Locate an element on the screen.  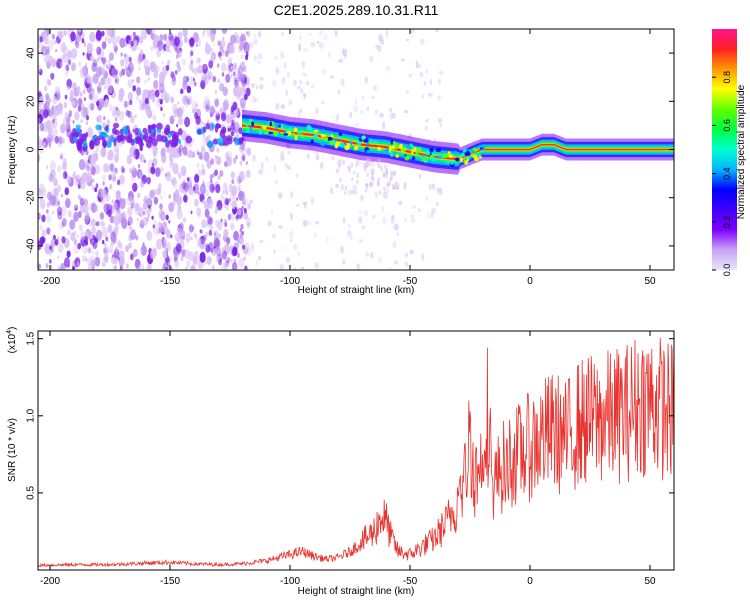
ridge-band is located at coordinates (458, 142).